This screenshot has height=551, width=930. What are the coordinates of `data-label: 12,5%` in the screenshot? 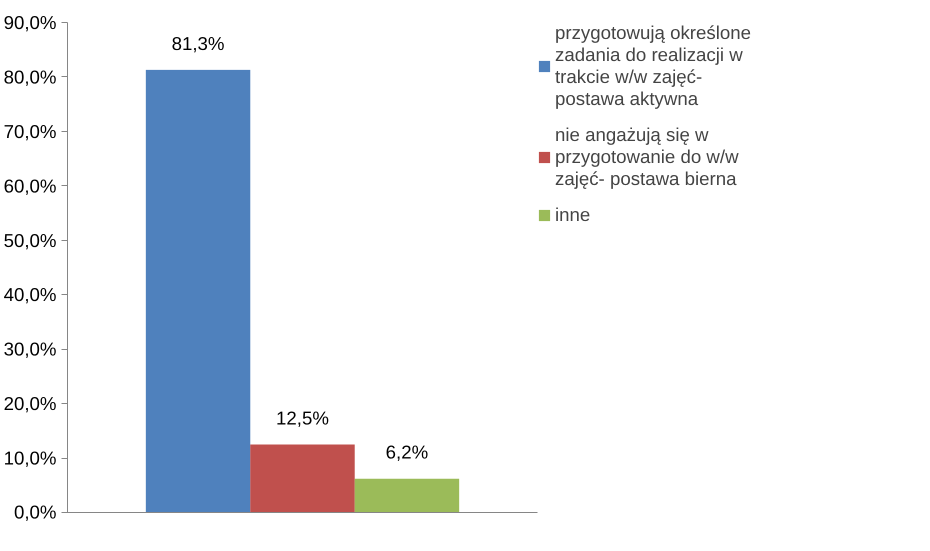 It's located at (302, 417).